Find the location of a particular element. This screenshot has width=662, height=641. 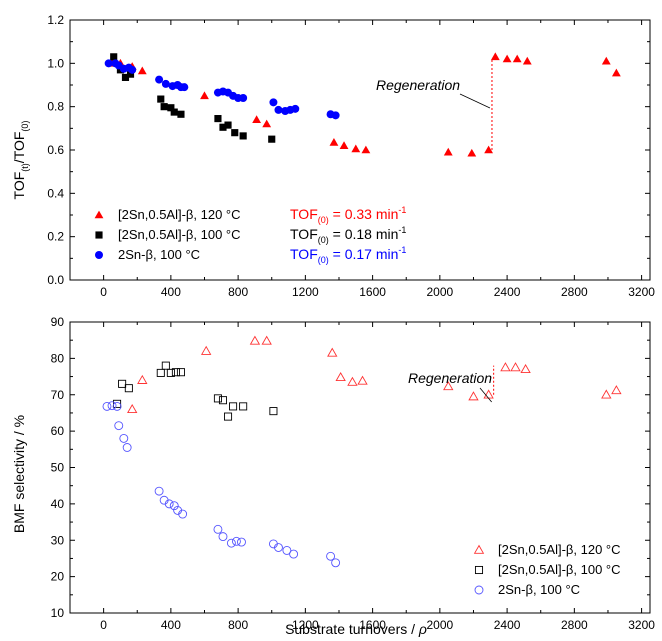

tof-regeneration-annotation: Regeneration is located at coordinates (434, 104).